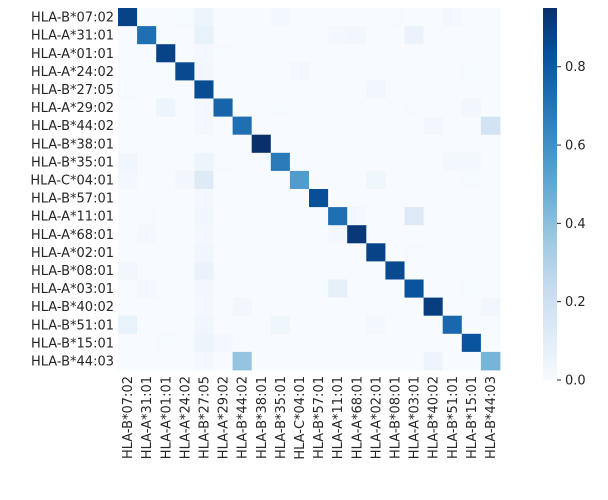 The image size is (608, 500). Describe the element at coordinates (575, 224) in the screenshot. I see `colorbar-tick-label: 0.4` at that location.